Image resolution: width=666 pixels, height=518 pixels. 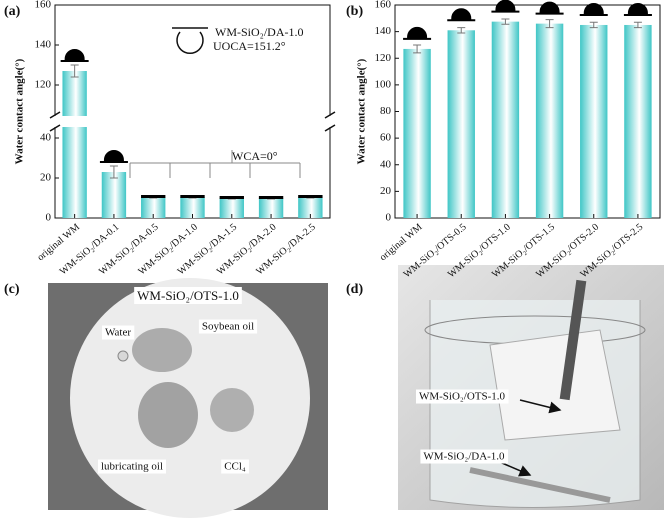 I want to click on panel-label: (b), so click(x=354, y=11).